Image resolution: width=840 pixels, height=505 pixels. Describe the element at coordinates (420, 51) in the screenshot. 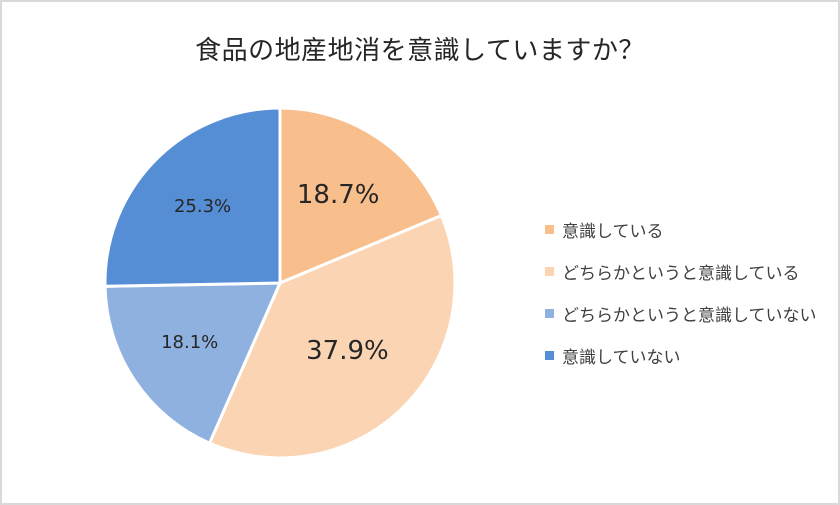

I see `chart-title: 食品の地産地消を意識していますか？` at that location.